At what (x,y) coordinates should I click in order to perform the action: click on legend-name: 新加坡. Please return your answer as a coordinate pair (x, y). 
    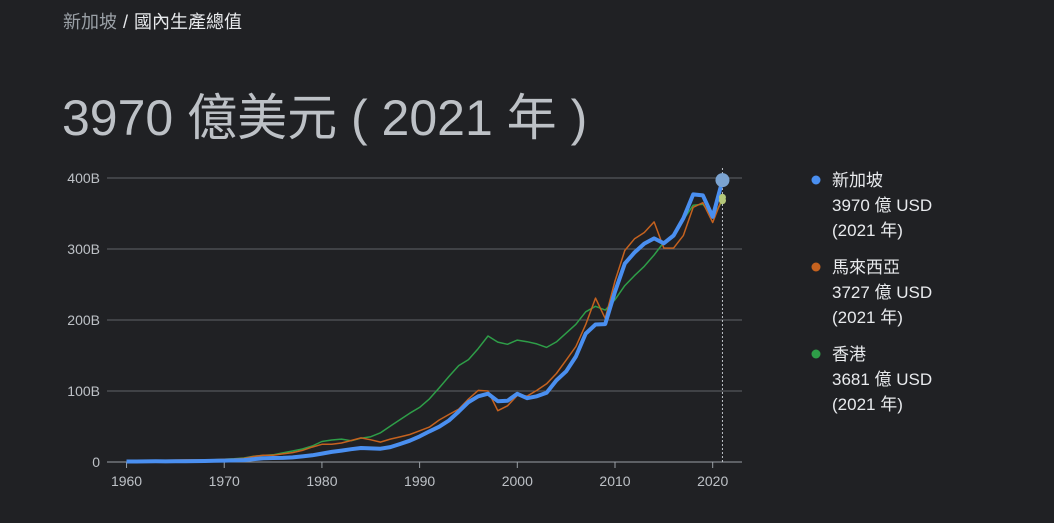
    Looking at the image, I should click on (857, 180).